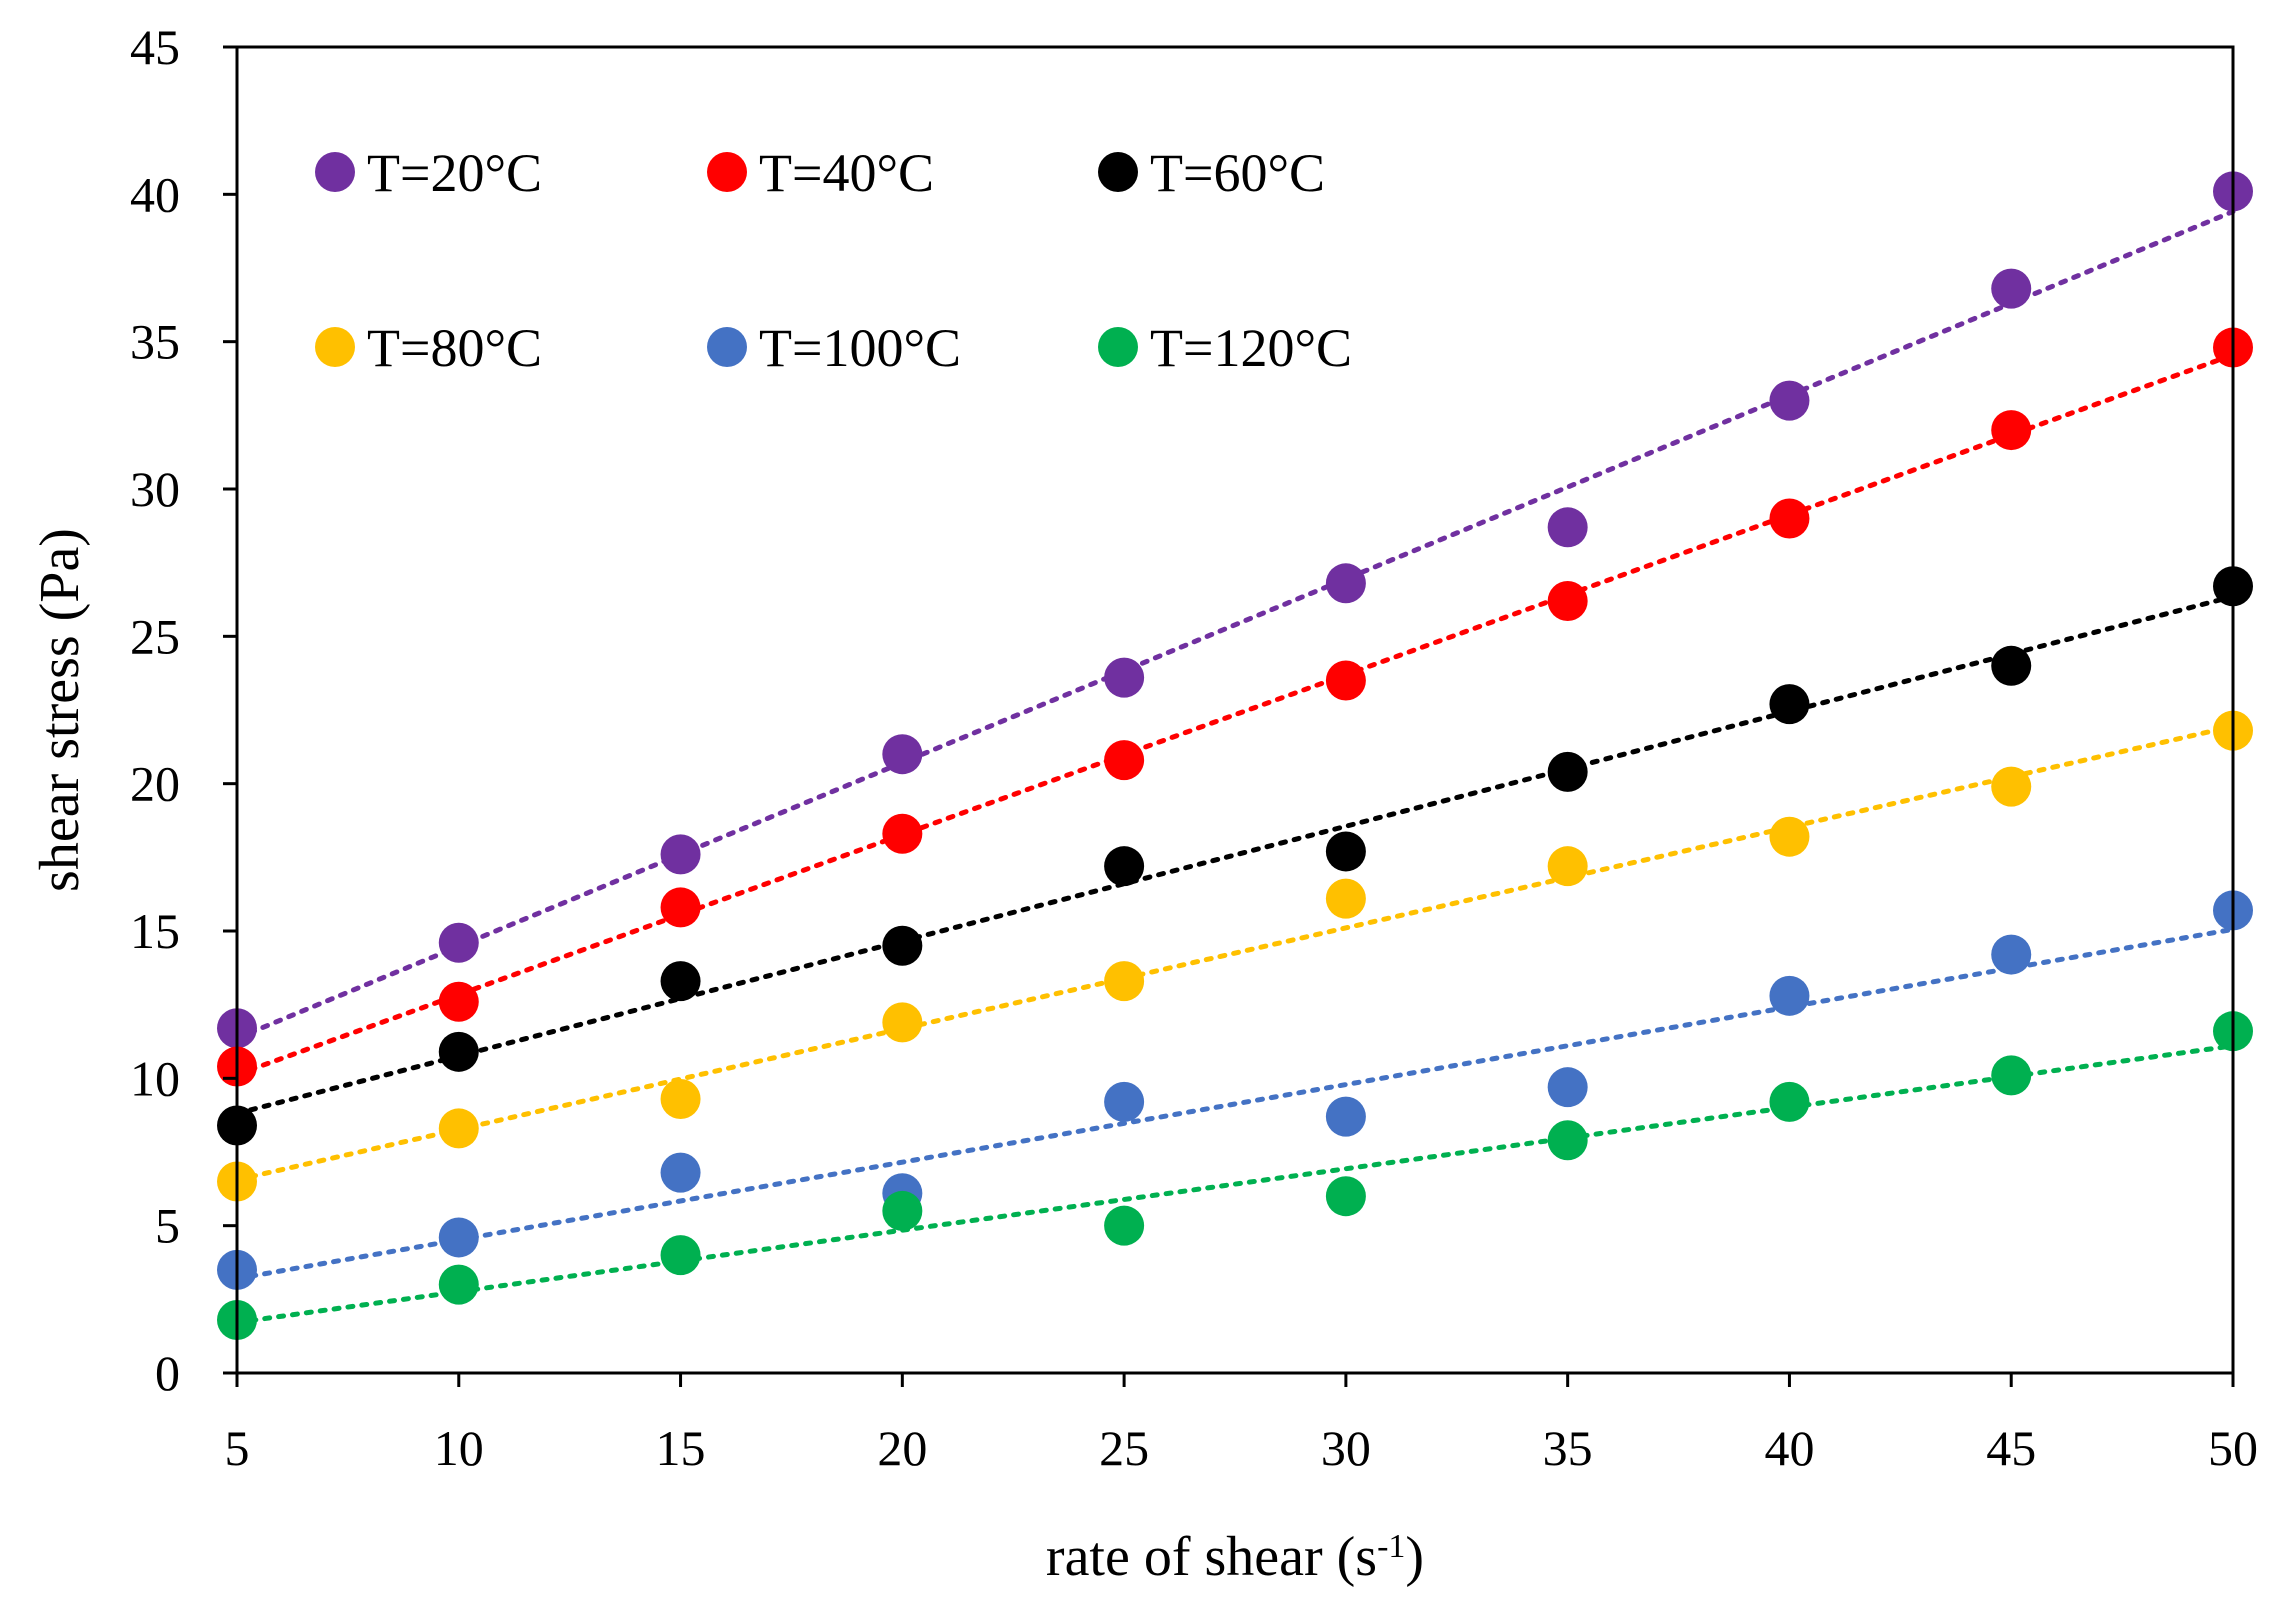 The image size is (2275, 1610). I want to click on x-tick-label: 5, so click(237, 1448).